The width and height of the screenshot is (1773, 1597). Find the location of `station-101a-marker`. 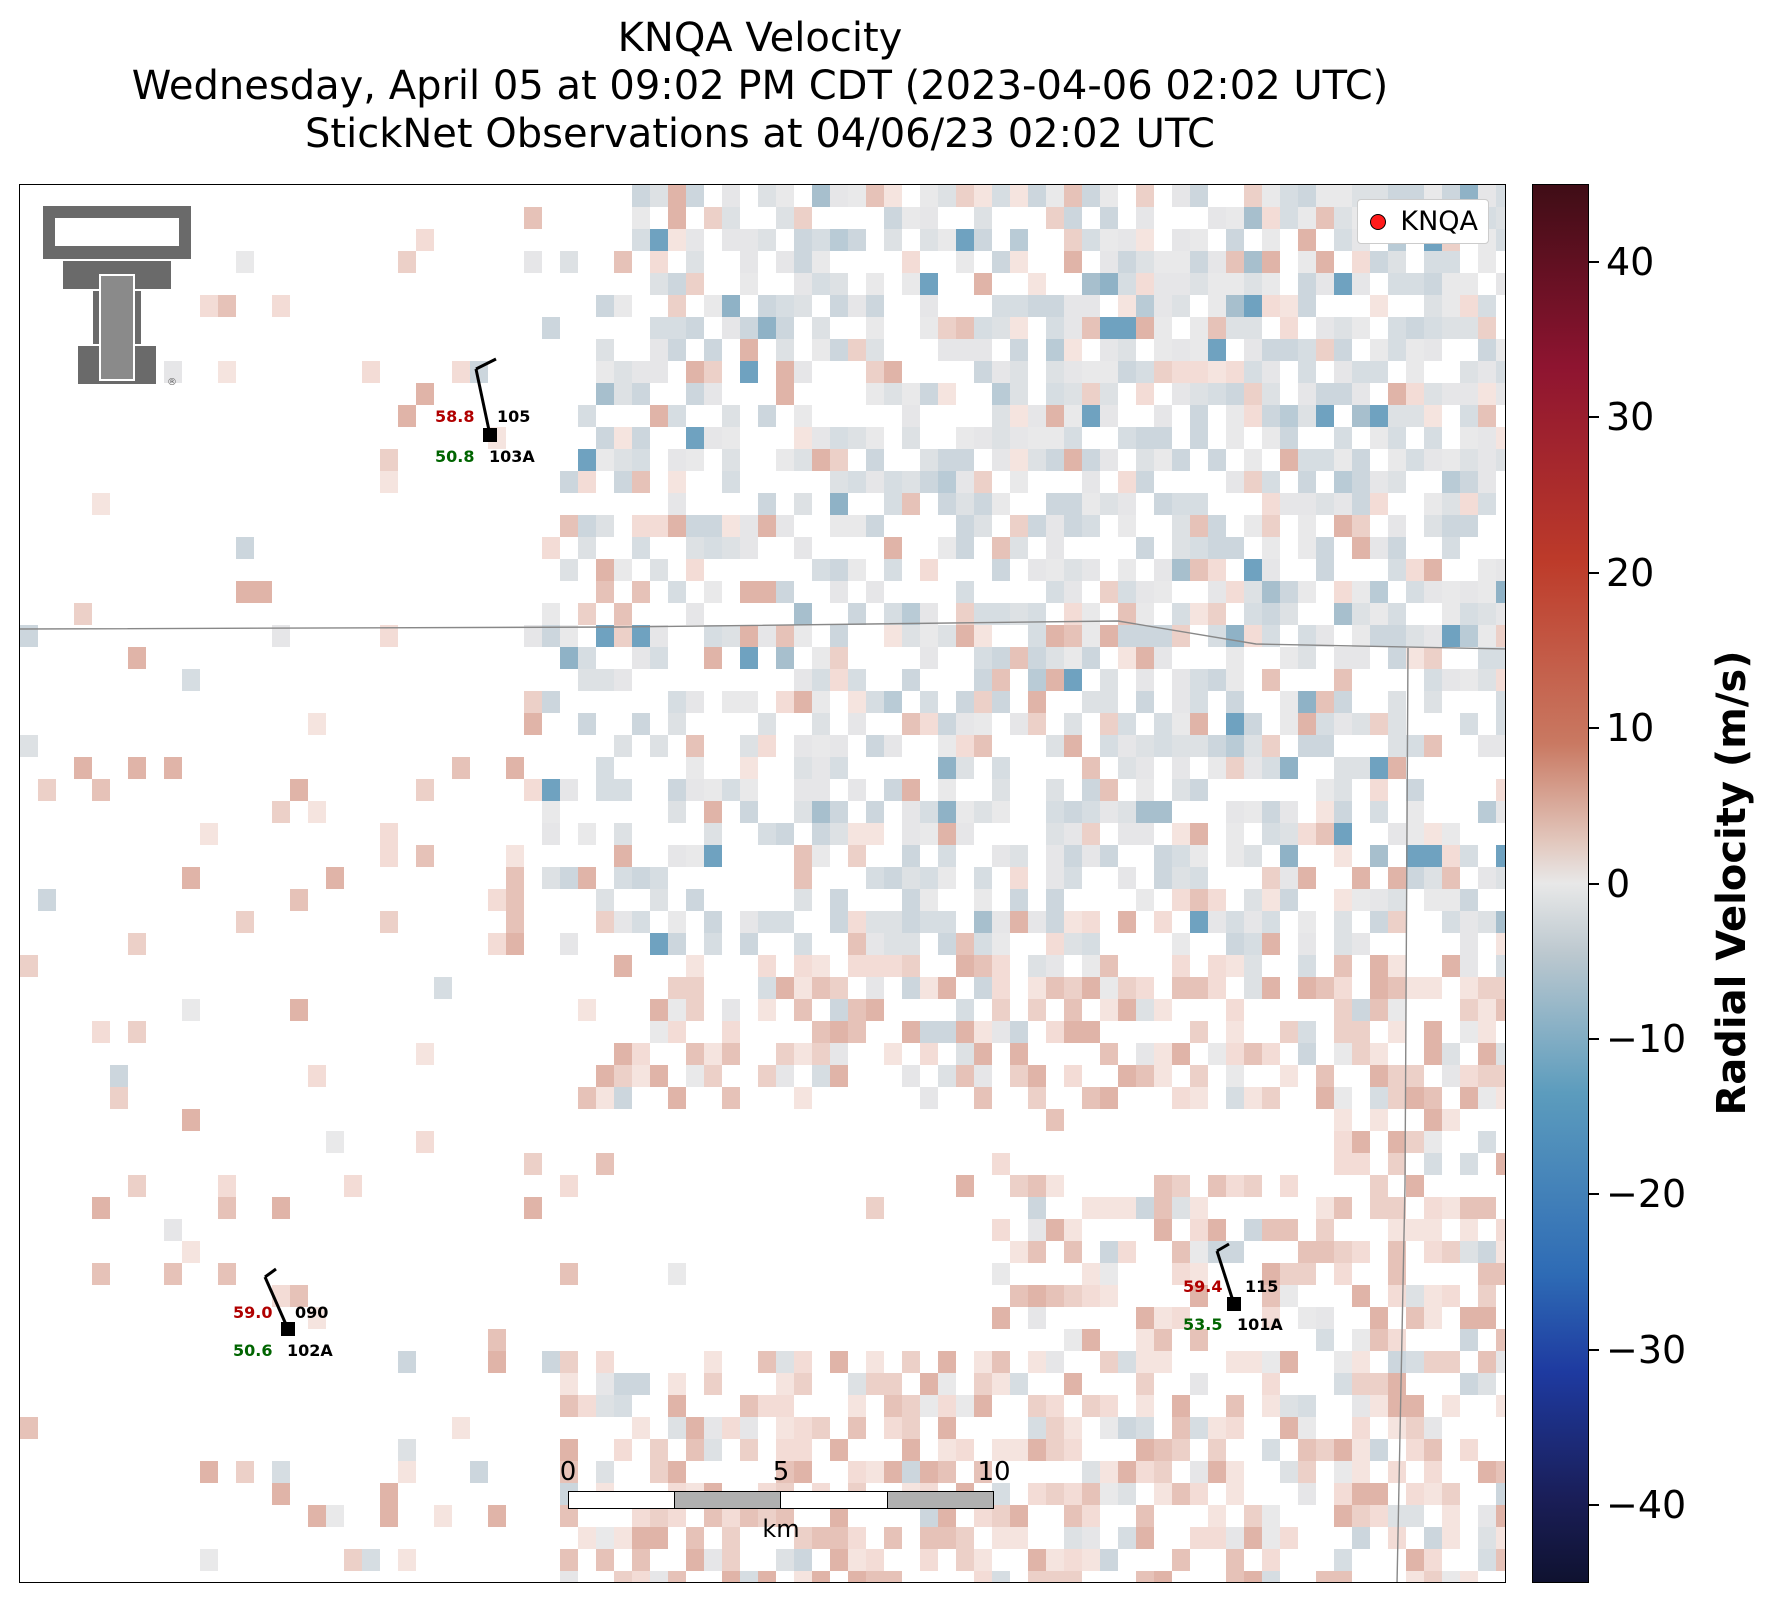

station-101a-marker is located at coordinates (1228, 1276).